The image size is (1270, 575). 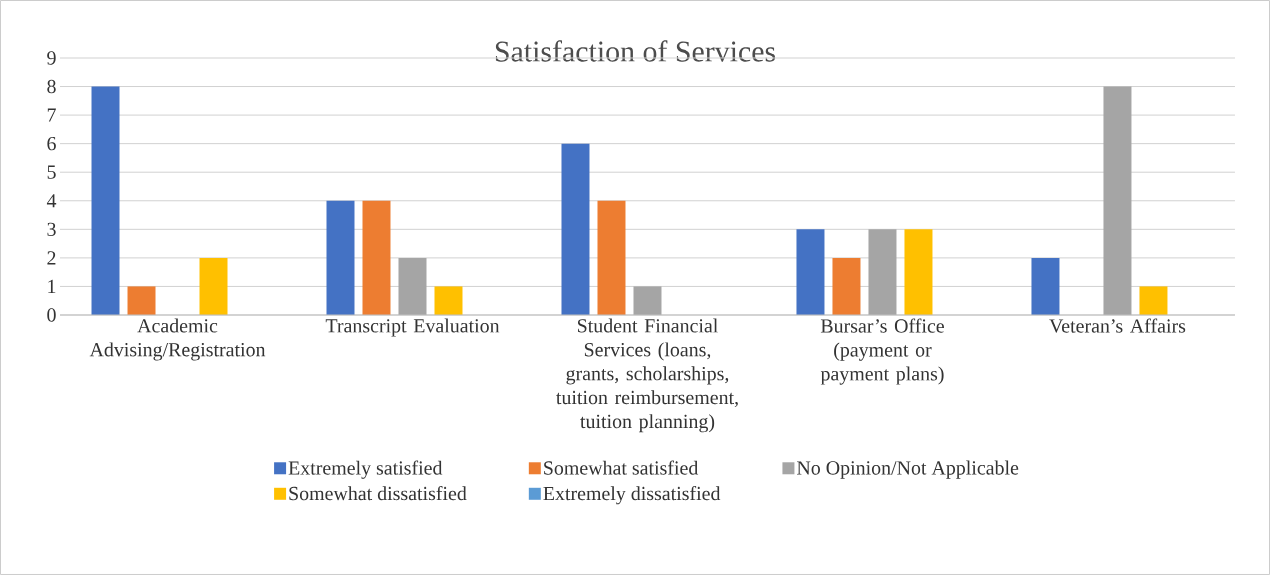 I want to click on y-tick-label: 0, so click(x=51, y=315).